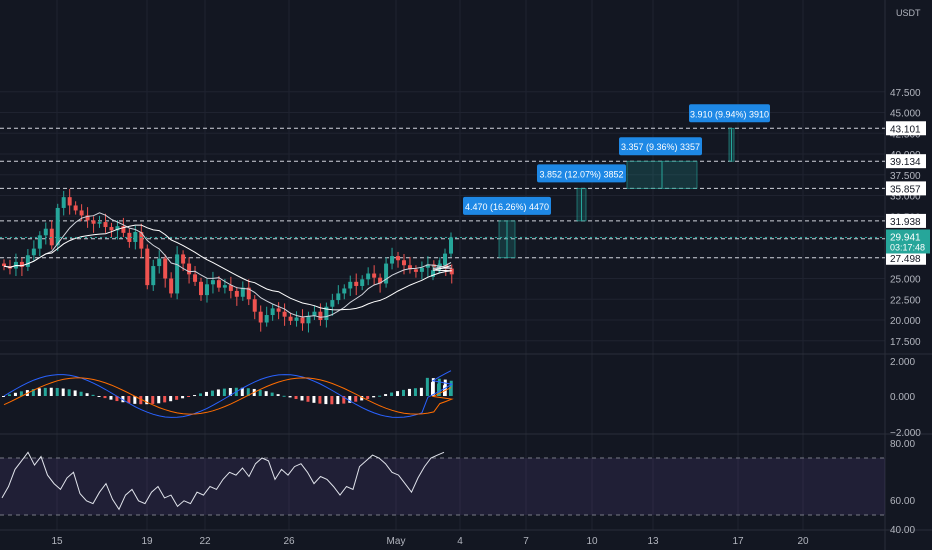 The width and height of the screenshot is (932, 550). What do you see at coordinates (902, 362) in the screenshot?
I see `macd-tick-label: 2.000` at bounding box center [902, 362].